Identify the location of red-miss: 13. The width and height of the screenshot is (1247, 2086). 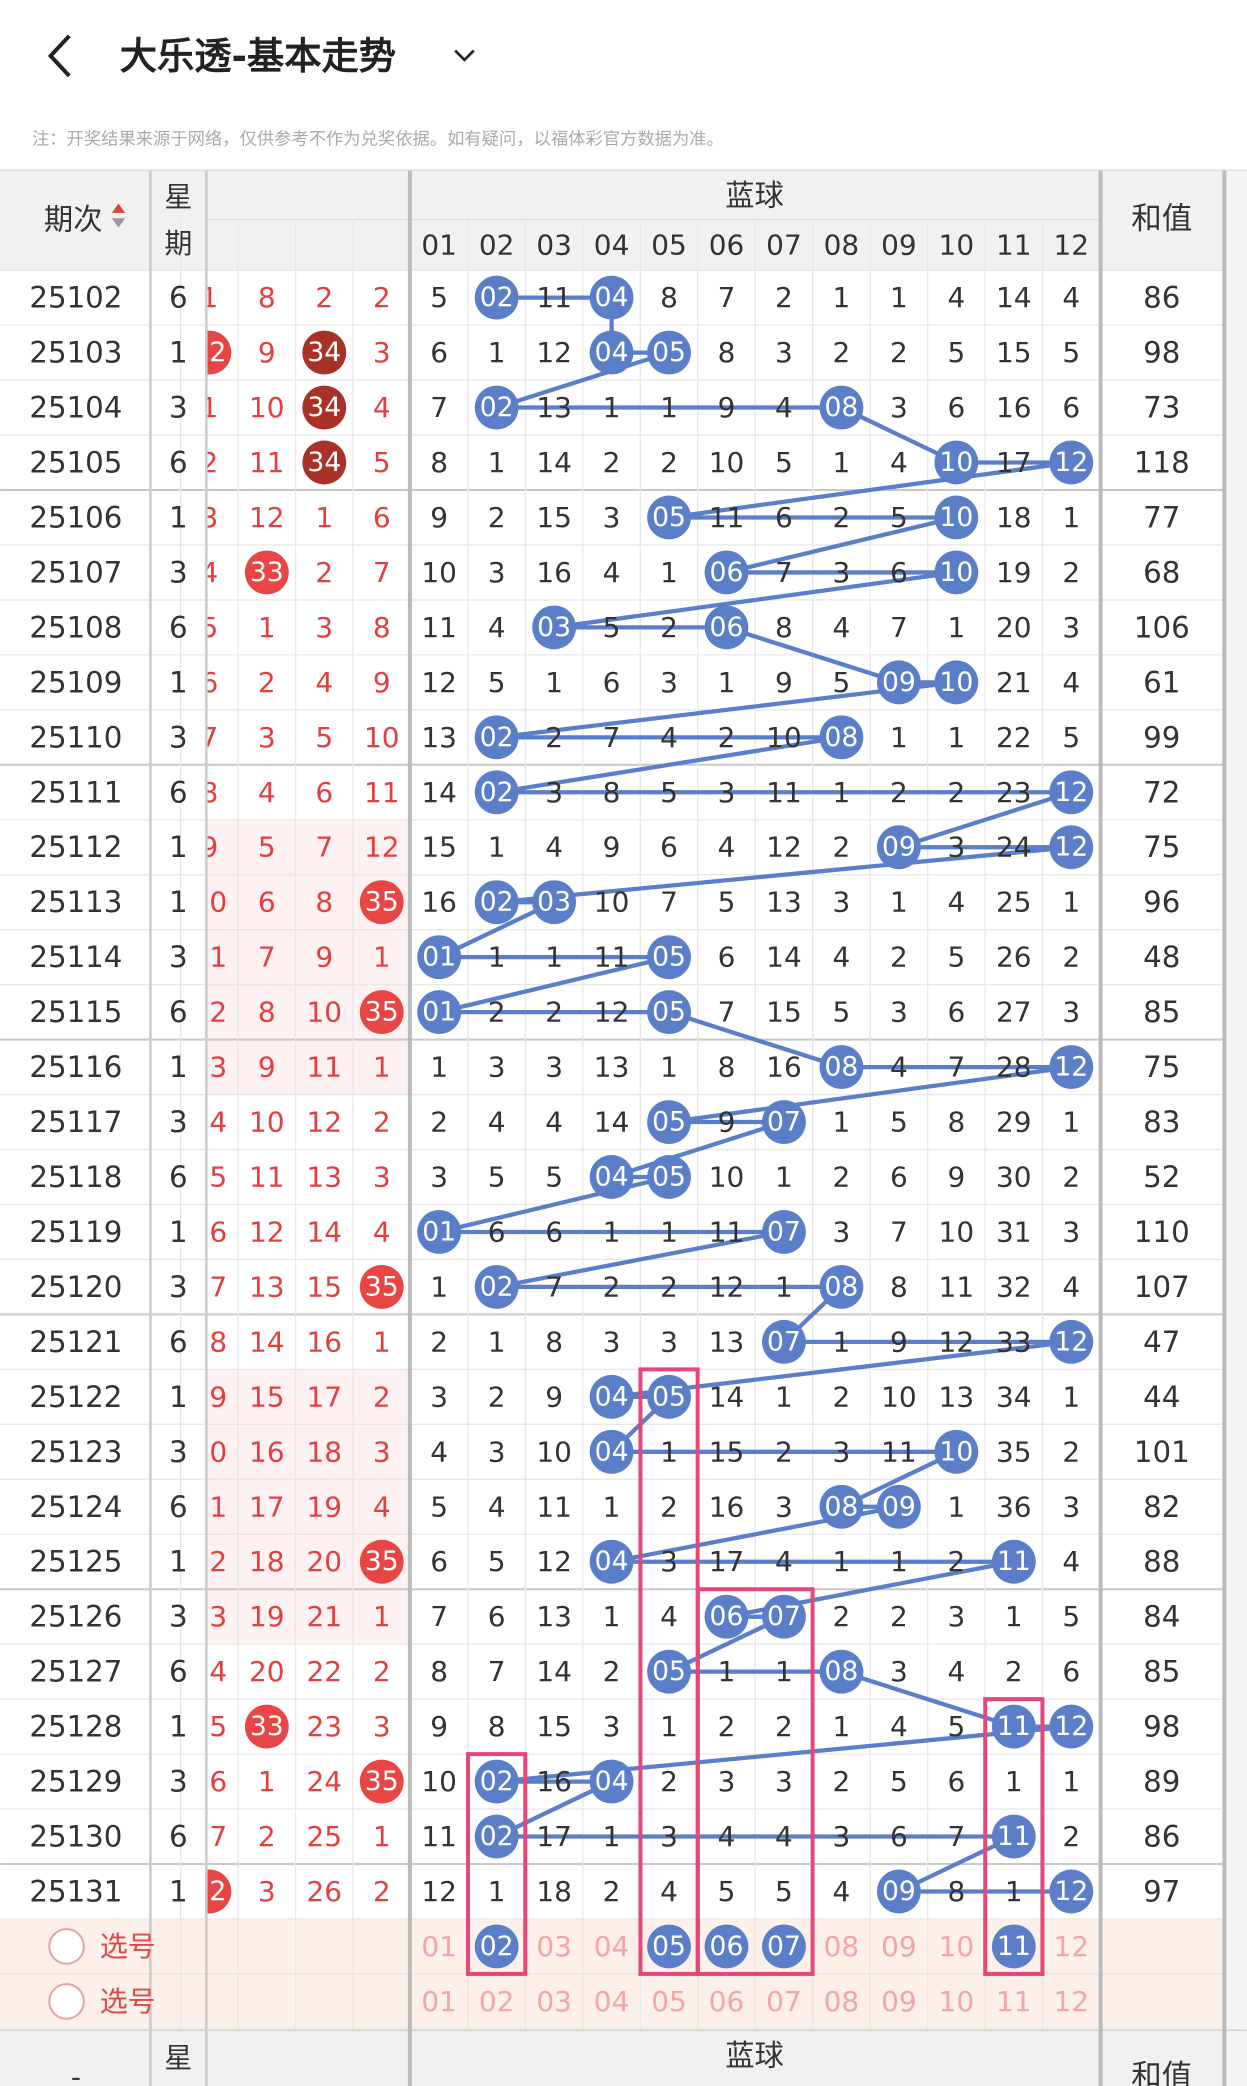
(267, 1286).